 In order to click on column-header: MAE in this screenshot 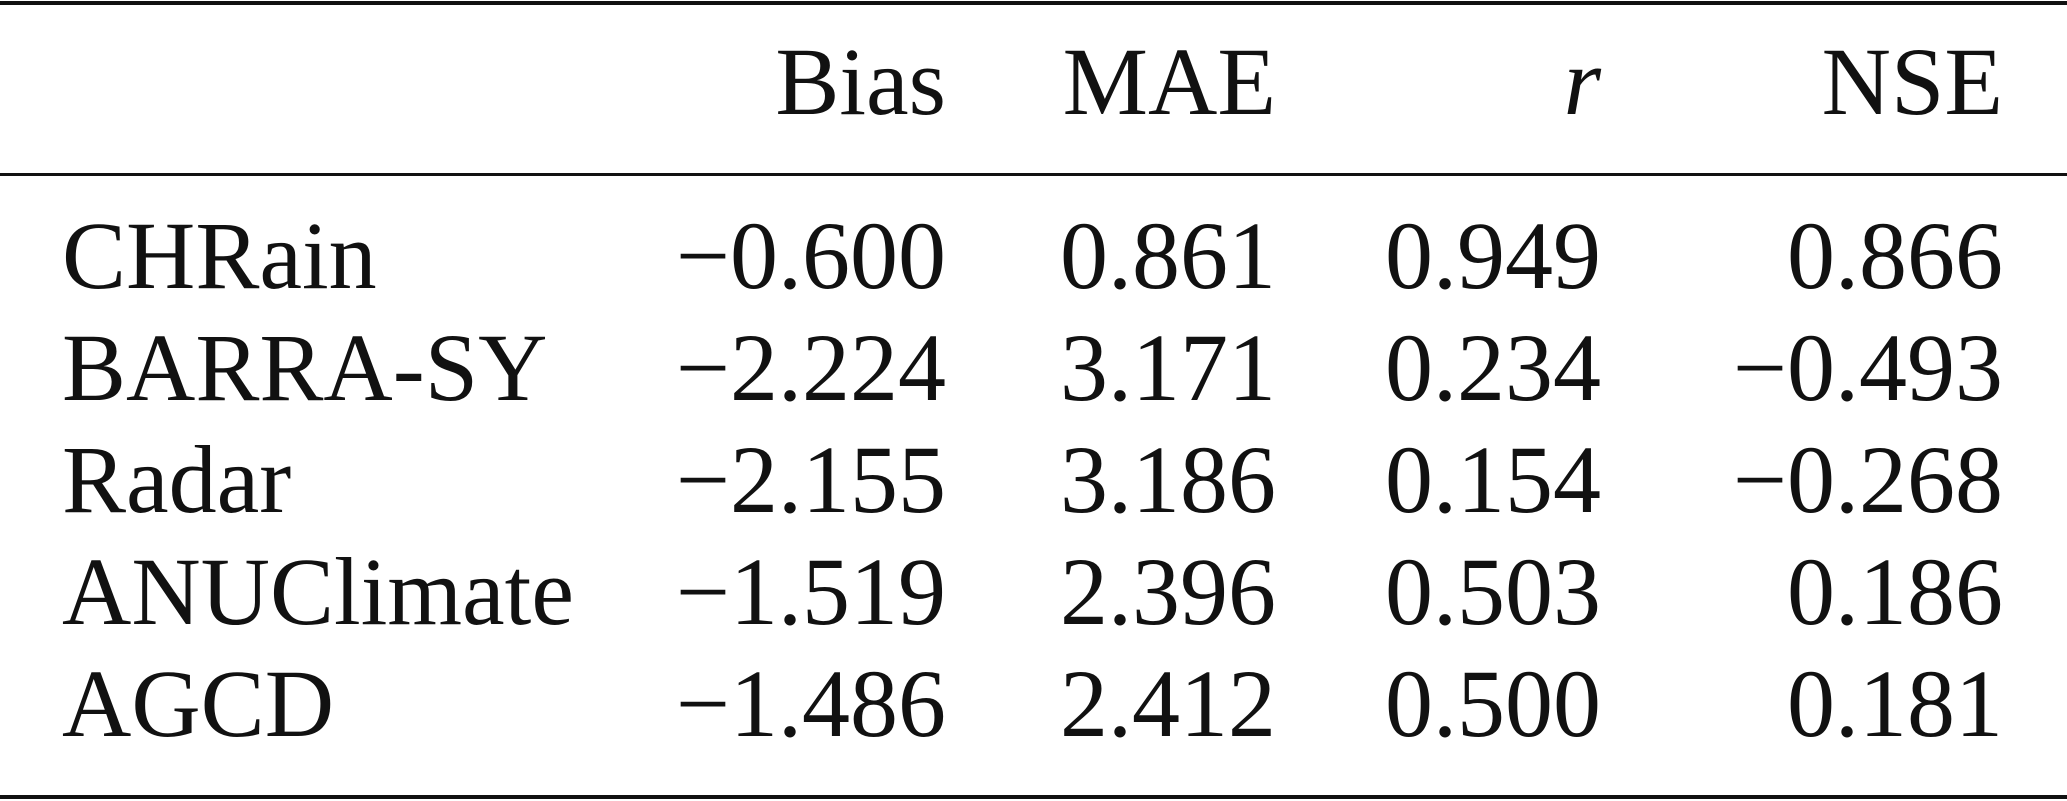, I will do `click(1169, 81)`.